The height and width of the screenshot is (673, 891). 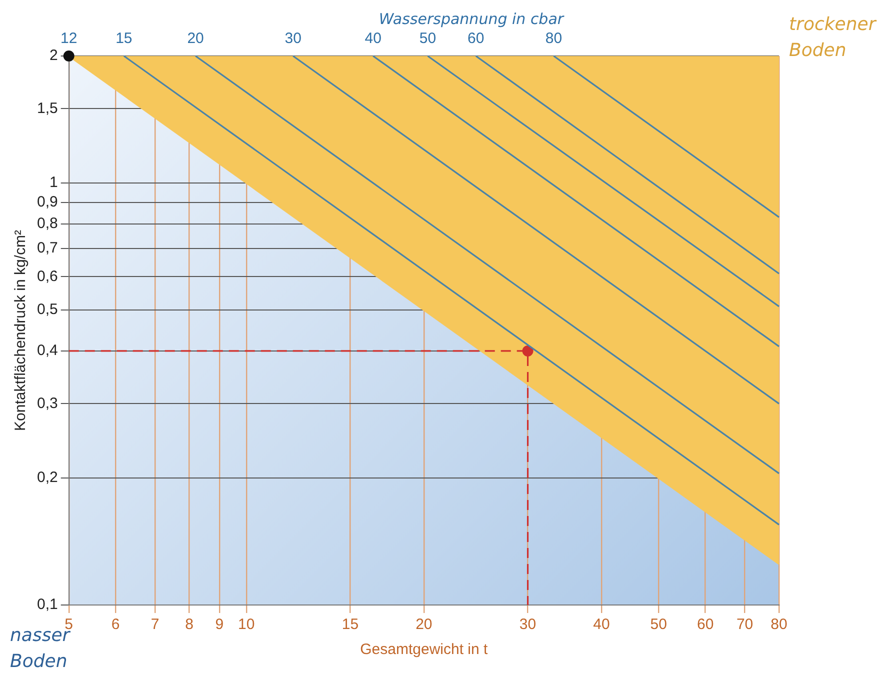 What do you see at coordinates (601, 625) in the screenshot?
I see `x-tick-label: 40` at bounding box center [601, 625].